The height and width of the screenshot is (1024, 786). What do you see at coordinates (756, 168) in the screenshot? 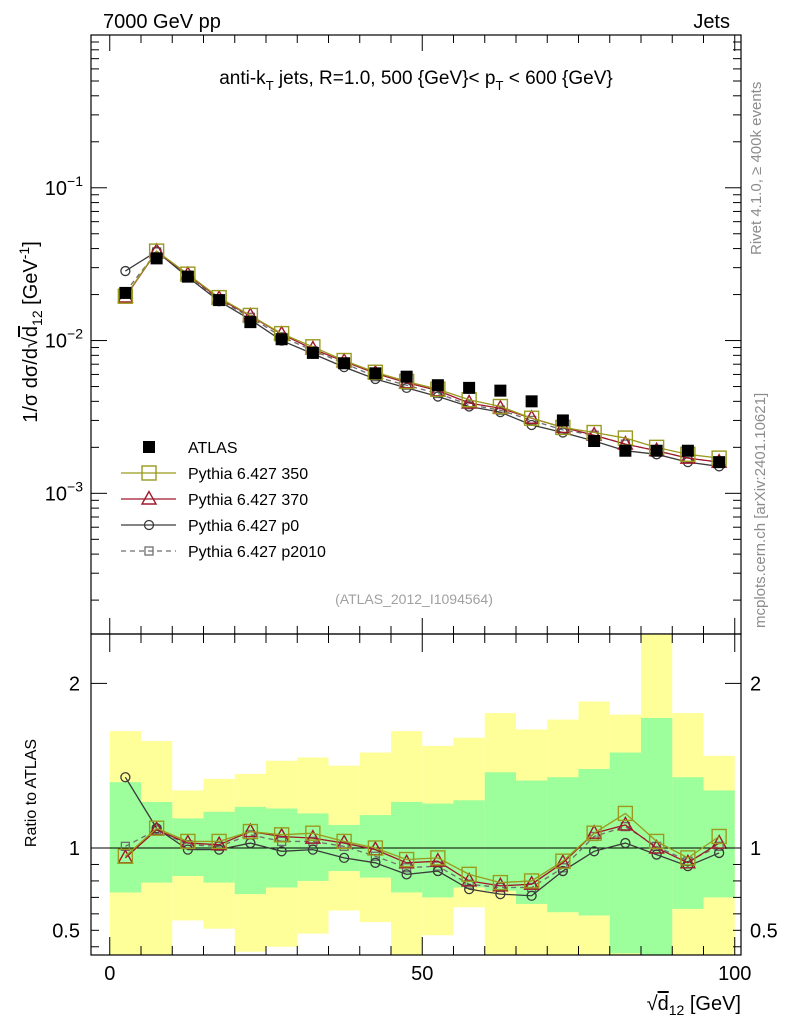
I see `rivet-label: Rivet 4.1.0, ≥ 400k events` at bounding box center [756, 168].